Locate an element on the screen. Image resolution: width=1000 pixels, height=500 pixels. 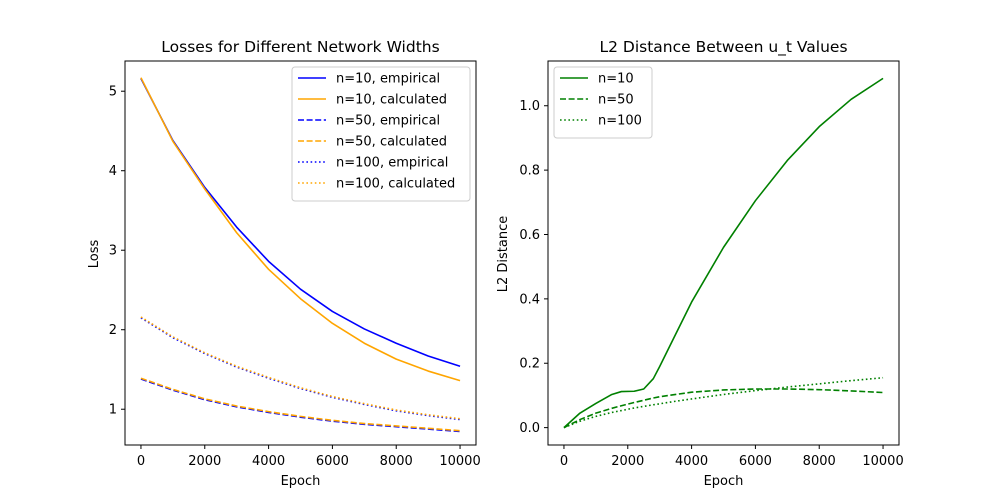
legend-label: n=50, calculated is located at coordinates (391, 142).